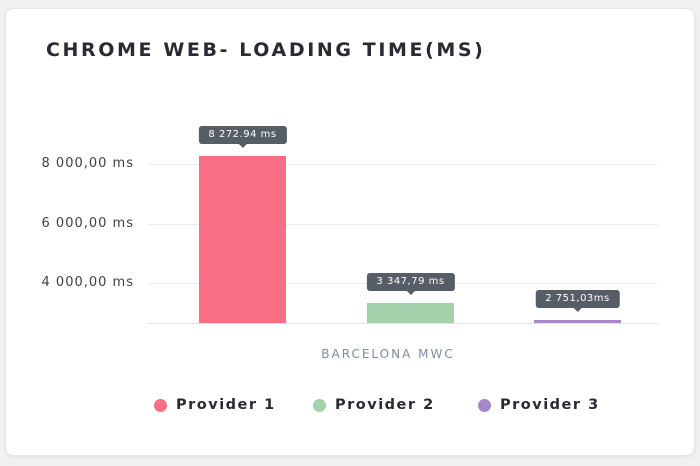 This screenshot has height=466, width=700. Describe the element at coordinates (577, 299) in the screenshot. I see `value-tooltip-provider-3: 2 751,03ms` at that location.